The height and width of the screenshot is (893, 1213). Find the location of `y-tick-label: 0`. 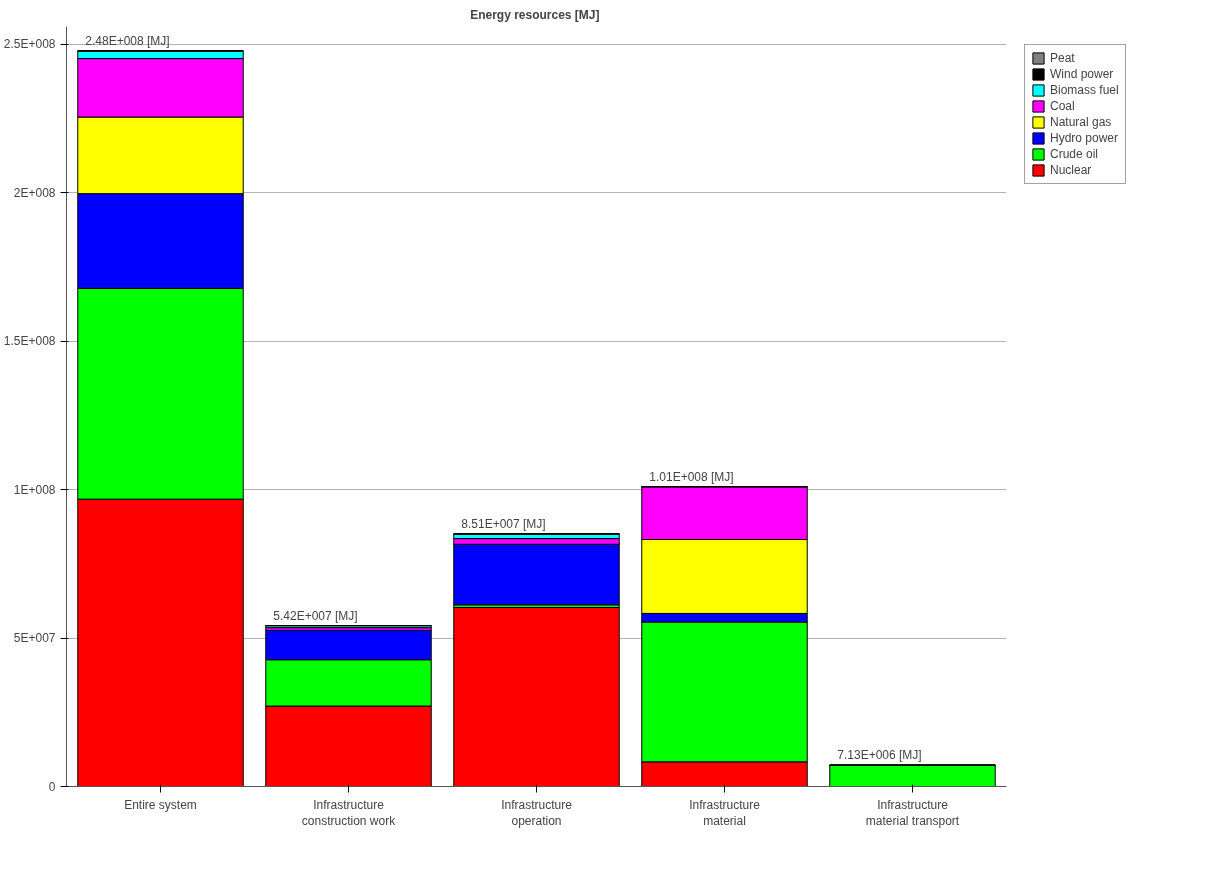

y-tick-label: 0 is located at coordinates (52, 786).